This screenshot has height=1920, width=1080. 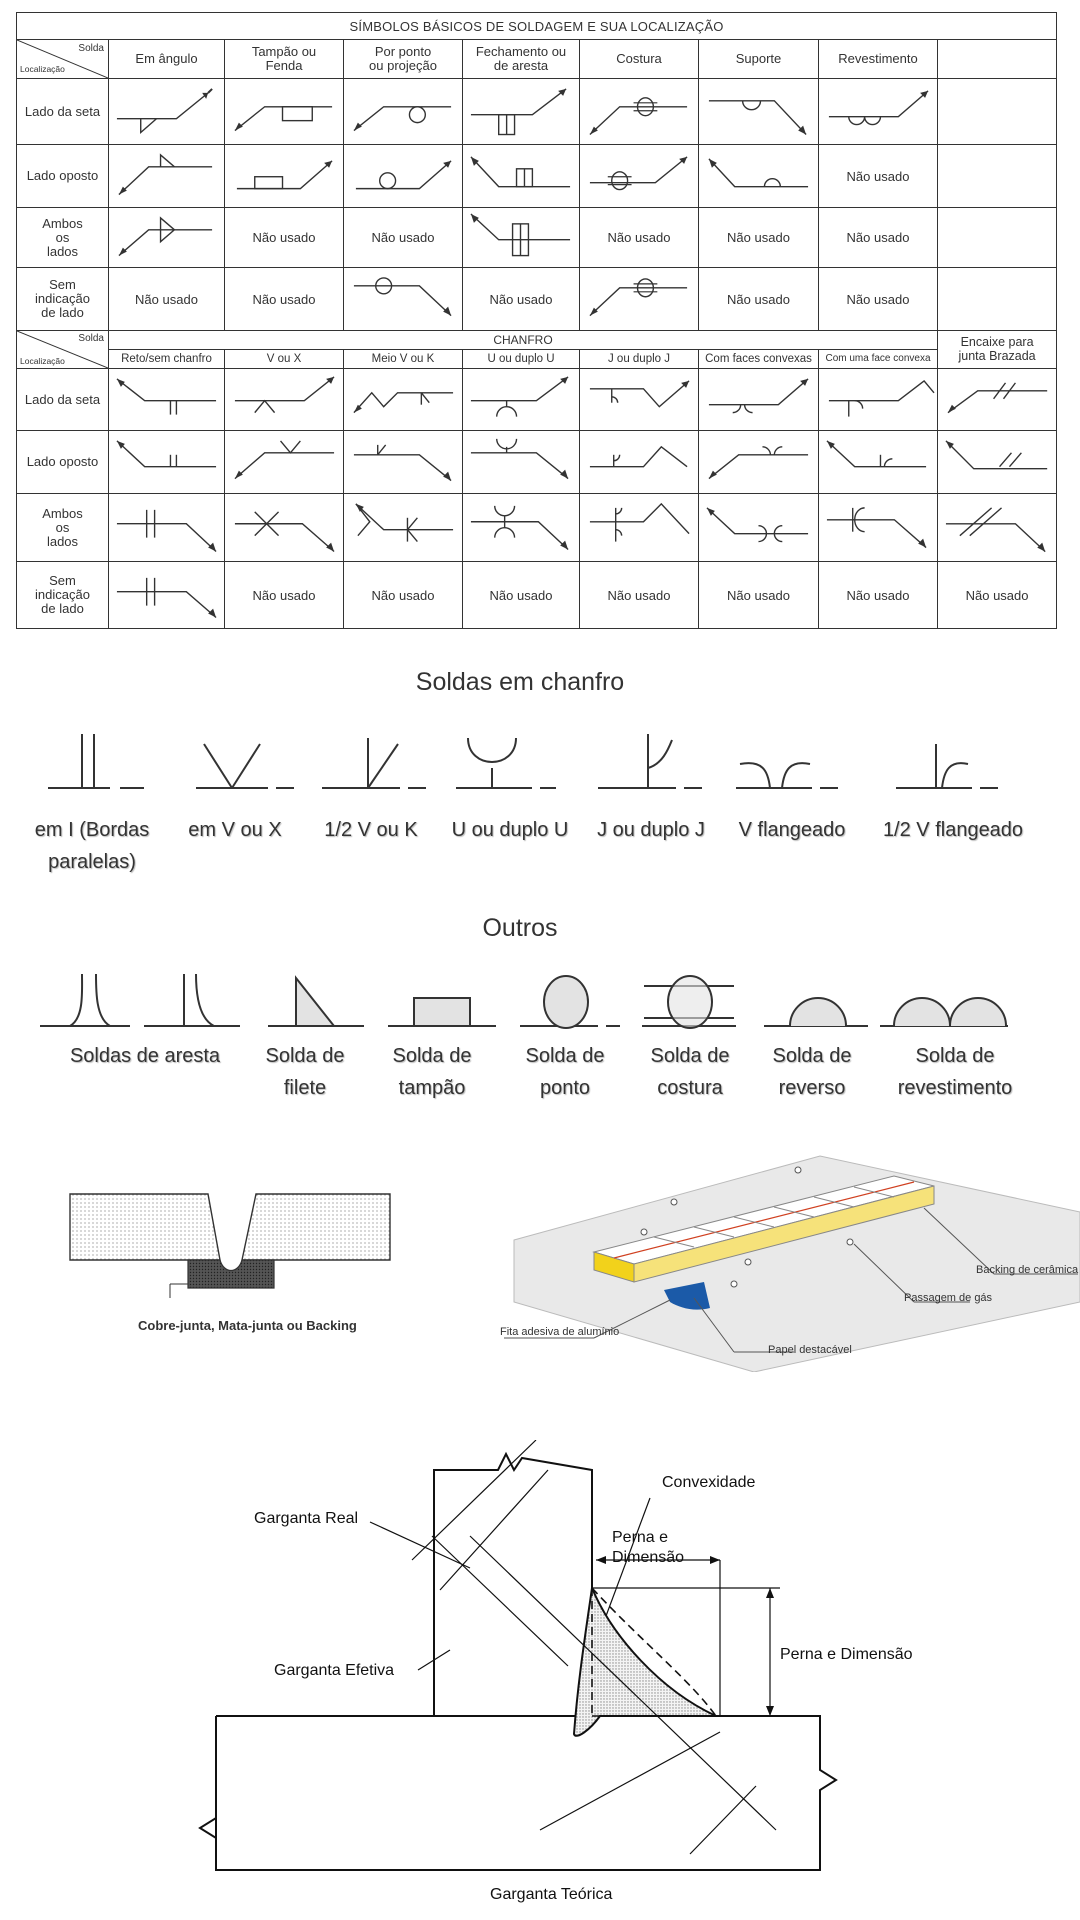 I want to click on row-label-lado-seta: Lado da seta, so click(x=62, y=111).